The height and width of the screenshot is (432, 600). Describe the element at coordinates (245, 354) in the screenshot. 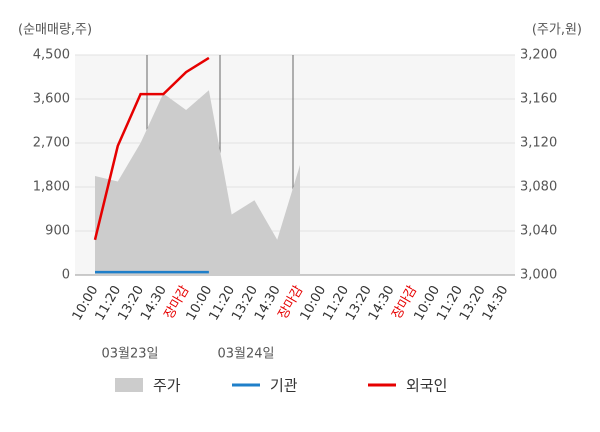

I see `day-label: 03월24일` at that location.